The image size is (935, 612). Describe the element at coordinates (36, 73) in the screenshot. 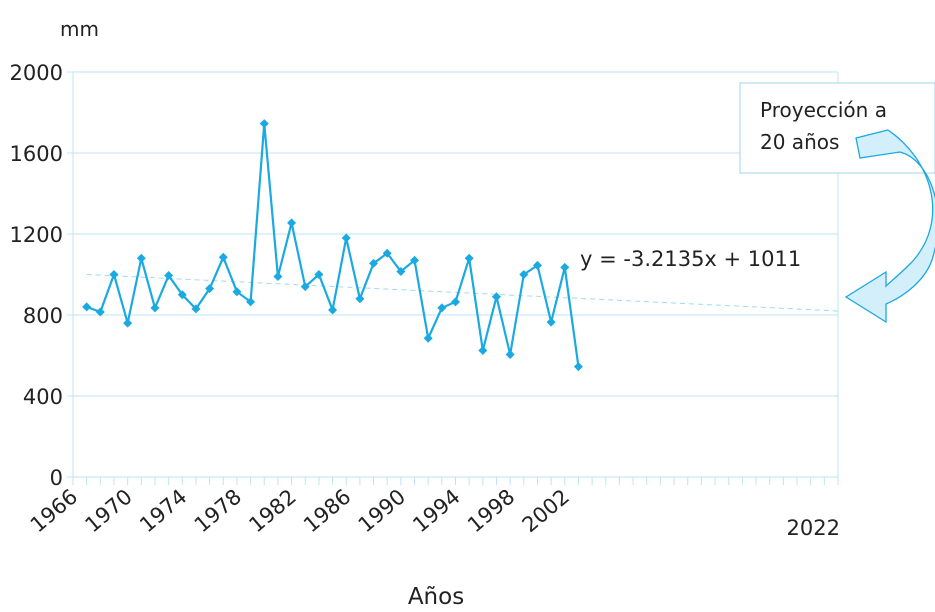

I see `y-tick-label: 2000` at that location.